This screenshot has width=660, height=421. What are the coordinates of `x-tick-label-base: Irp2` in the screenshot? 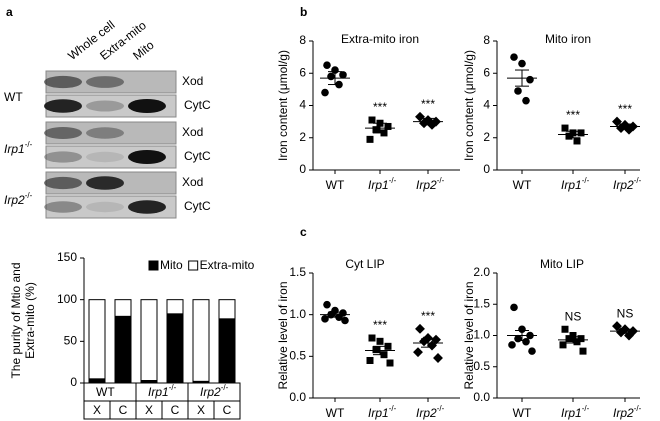 It's located at (426, 185).